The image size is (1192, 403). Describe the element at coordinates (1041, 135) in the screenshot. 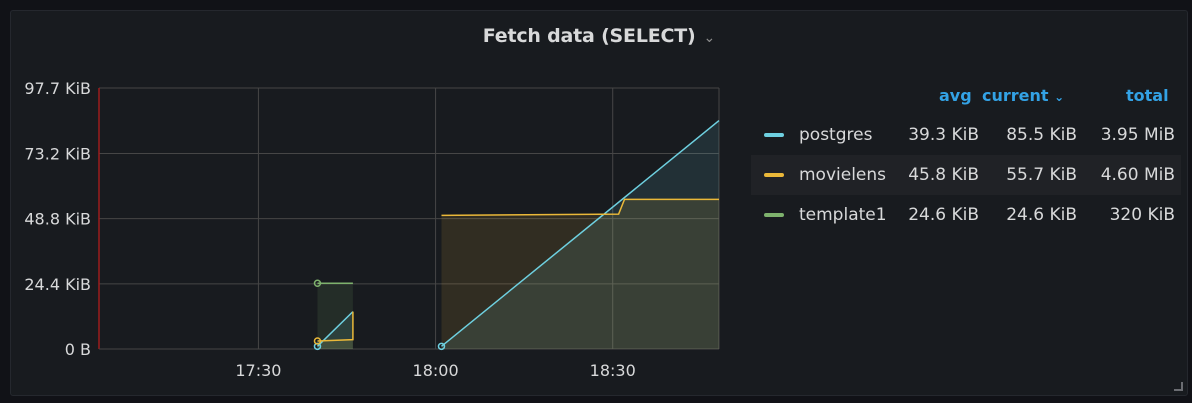

I see `legend-value-current: 85.5 KiB` at that location.